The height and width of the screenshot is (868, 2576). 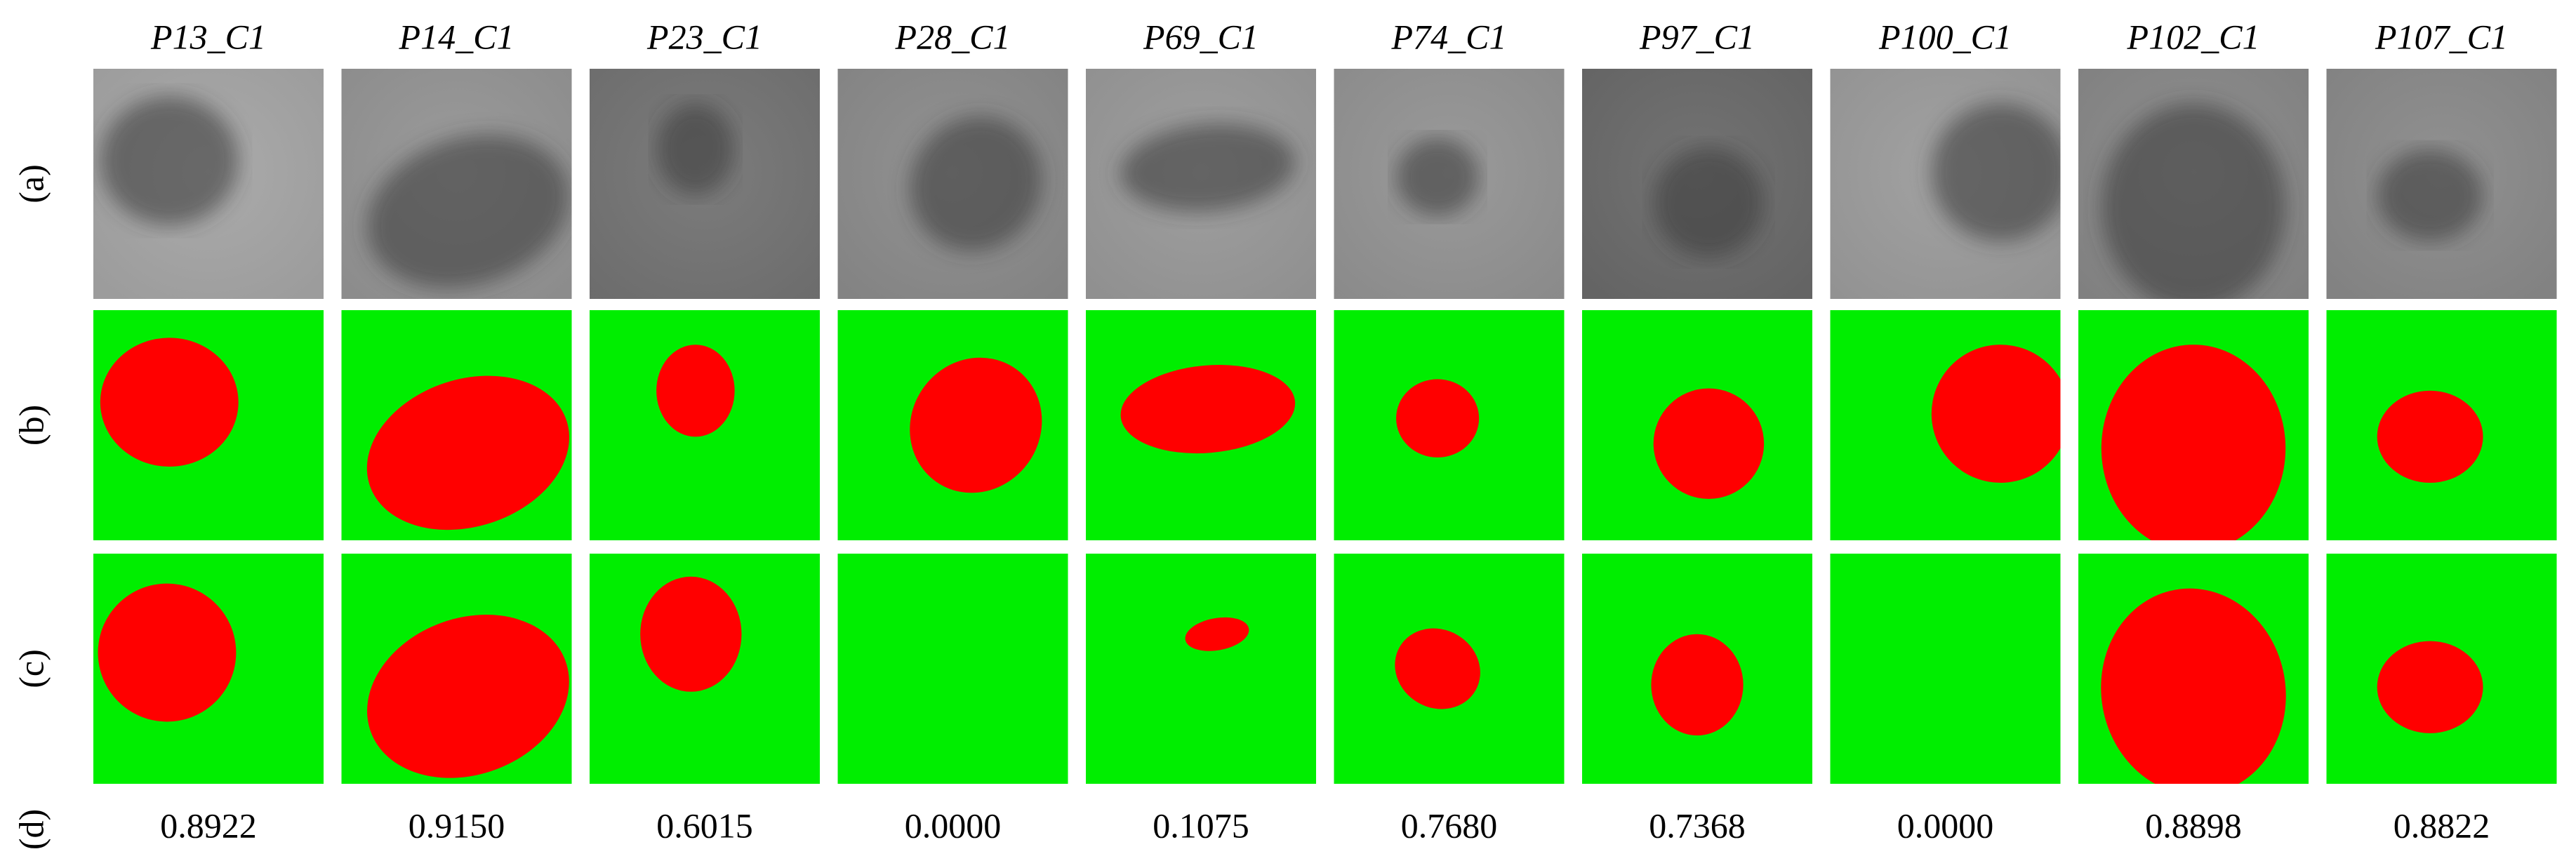 I want to click on row-label: (b), so click(x=31, y=425).